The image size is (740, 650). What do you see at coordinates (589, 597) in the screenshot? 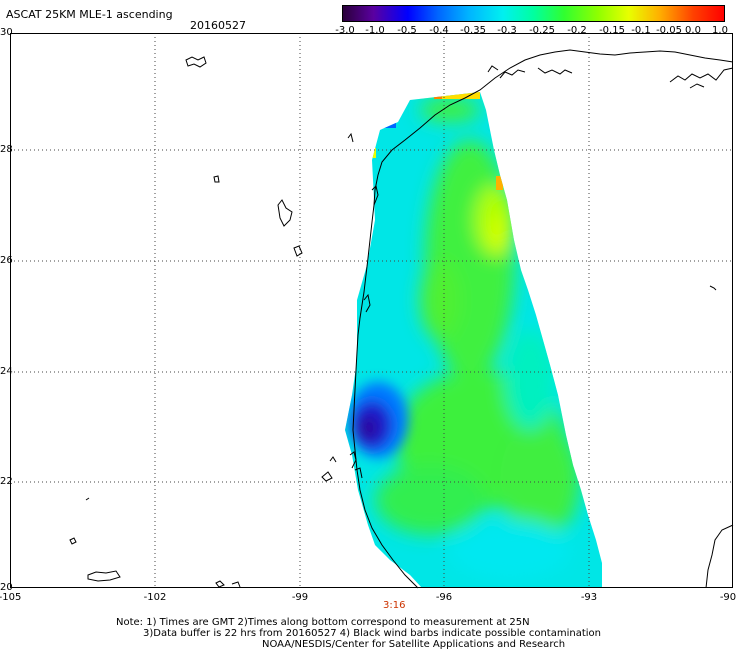
I see `x-tick-93: -93` at bounding box center [589, 597].